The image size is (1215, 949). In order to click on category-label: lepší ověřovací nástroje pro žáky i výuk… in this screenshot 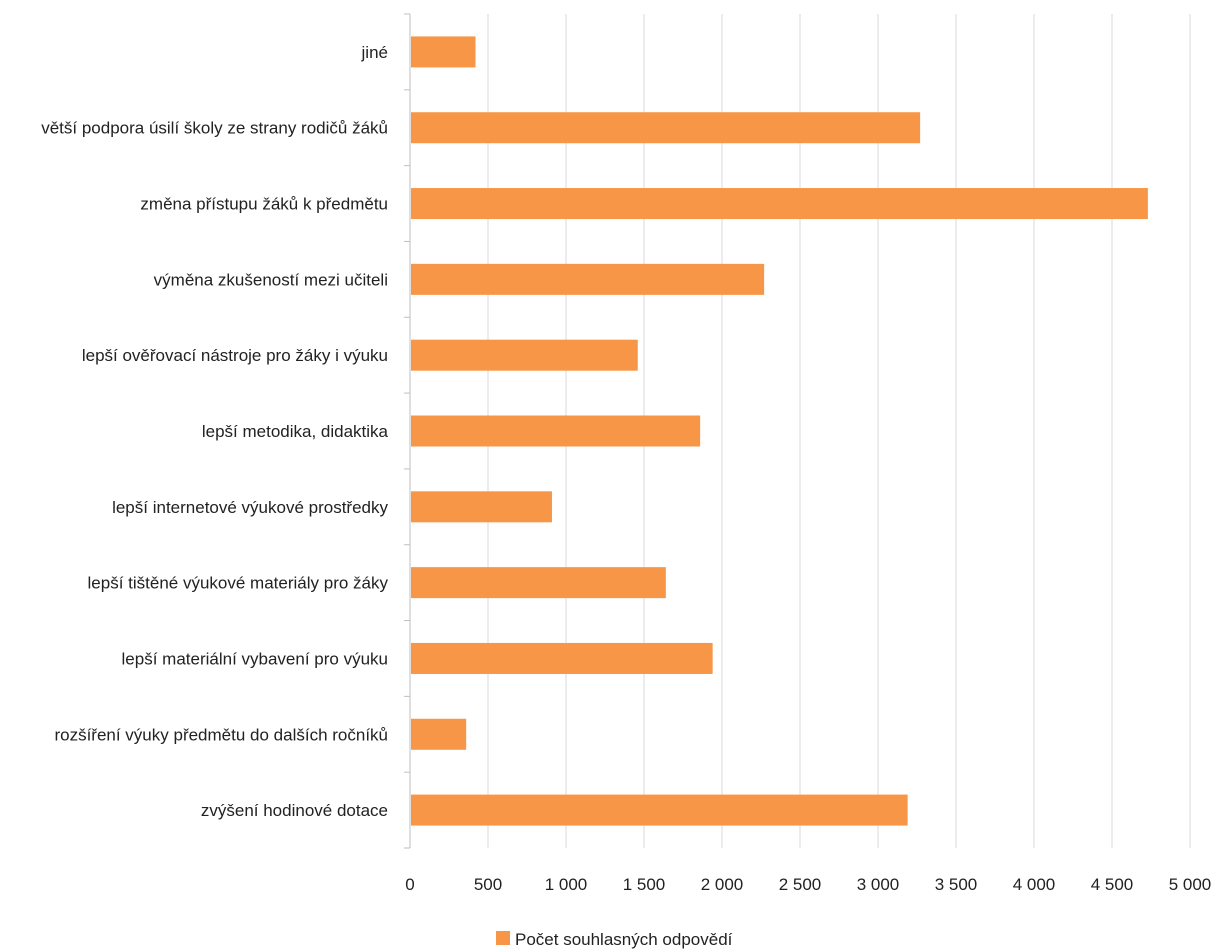, I will do `click(235, 355)`.